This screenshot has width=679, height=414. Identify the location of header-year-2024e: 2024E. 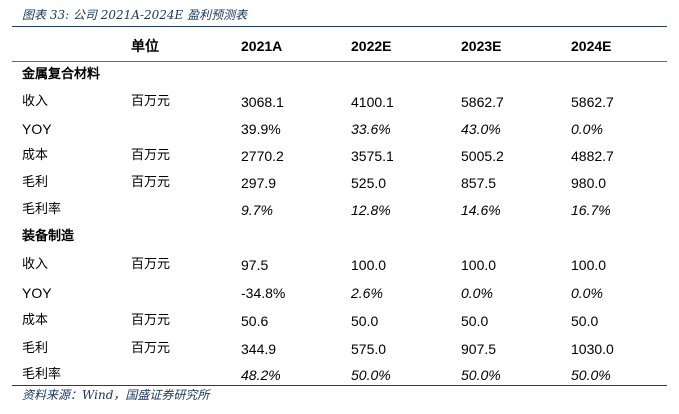
(591, 46).